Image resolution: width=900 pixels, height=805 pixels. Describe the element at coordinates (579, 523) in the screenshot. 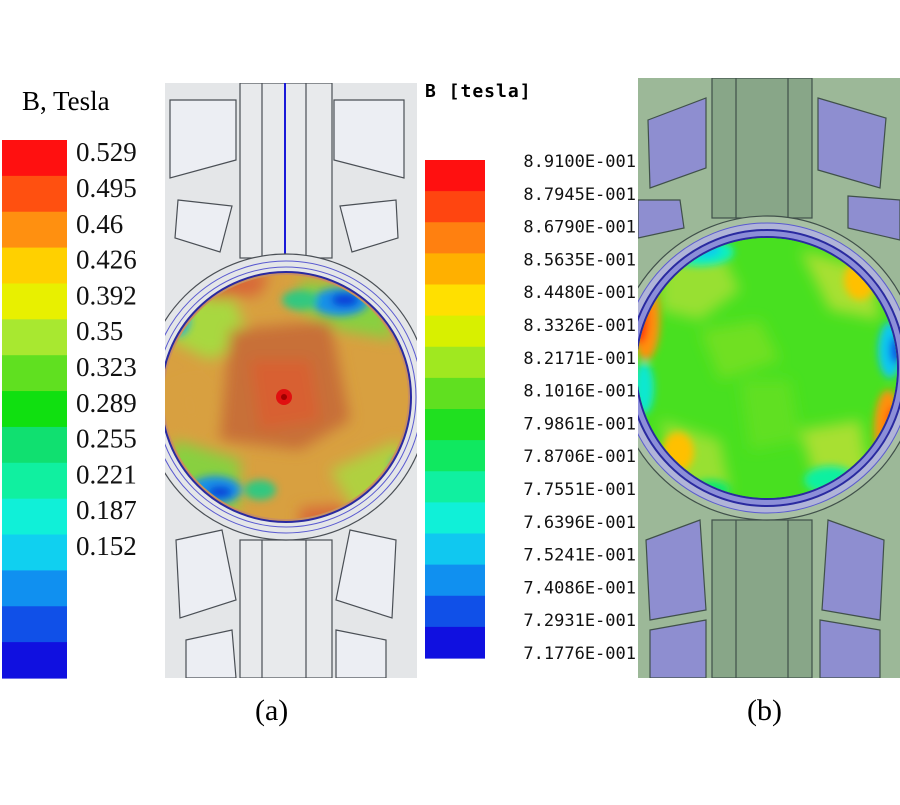

I see `colorbar-tick-label: 7.6396E-001` at that location.